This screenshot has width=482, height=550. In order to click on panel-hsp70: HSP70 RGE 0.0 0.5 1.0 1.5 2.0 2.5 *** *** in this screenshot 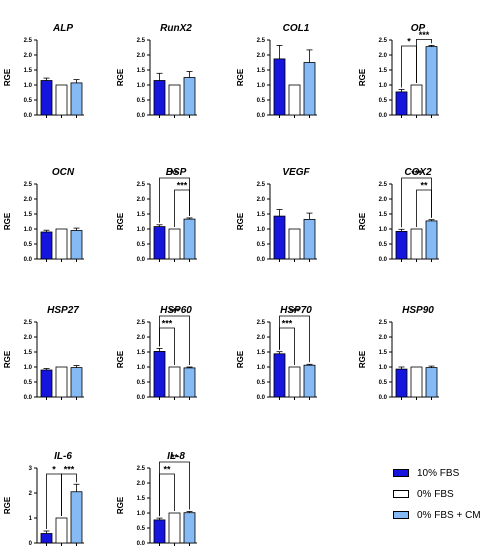, I will do `click(276, 353)`.